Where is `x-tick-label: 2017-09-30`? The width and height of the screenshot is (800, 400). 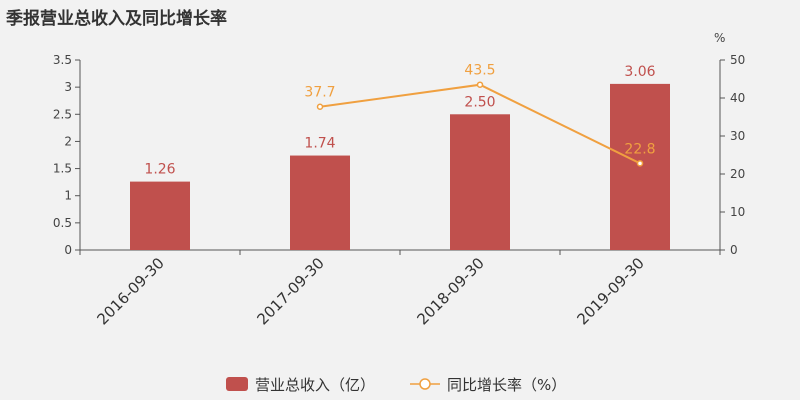
x-tick-label: 2017-09-30 is located at coordinates (290, 291).